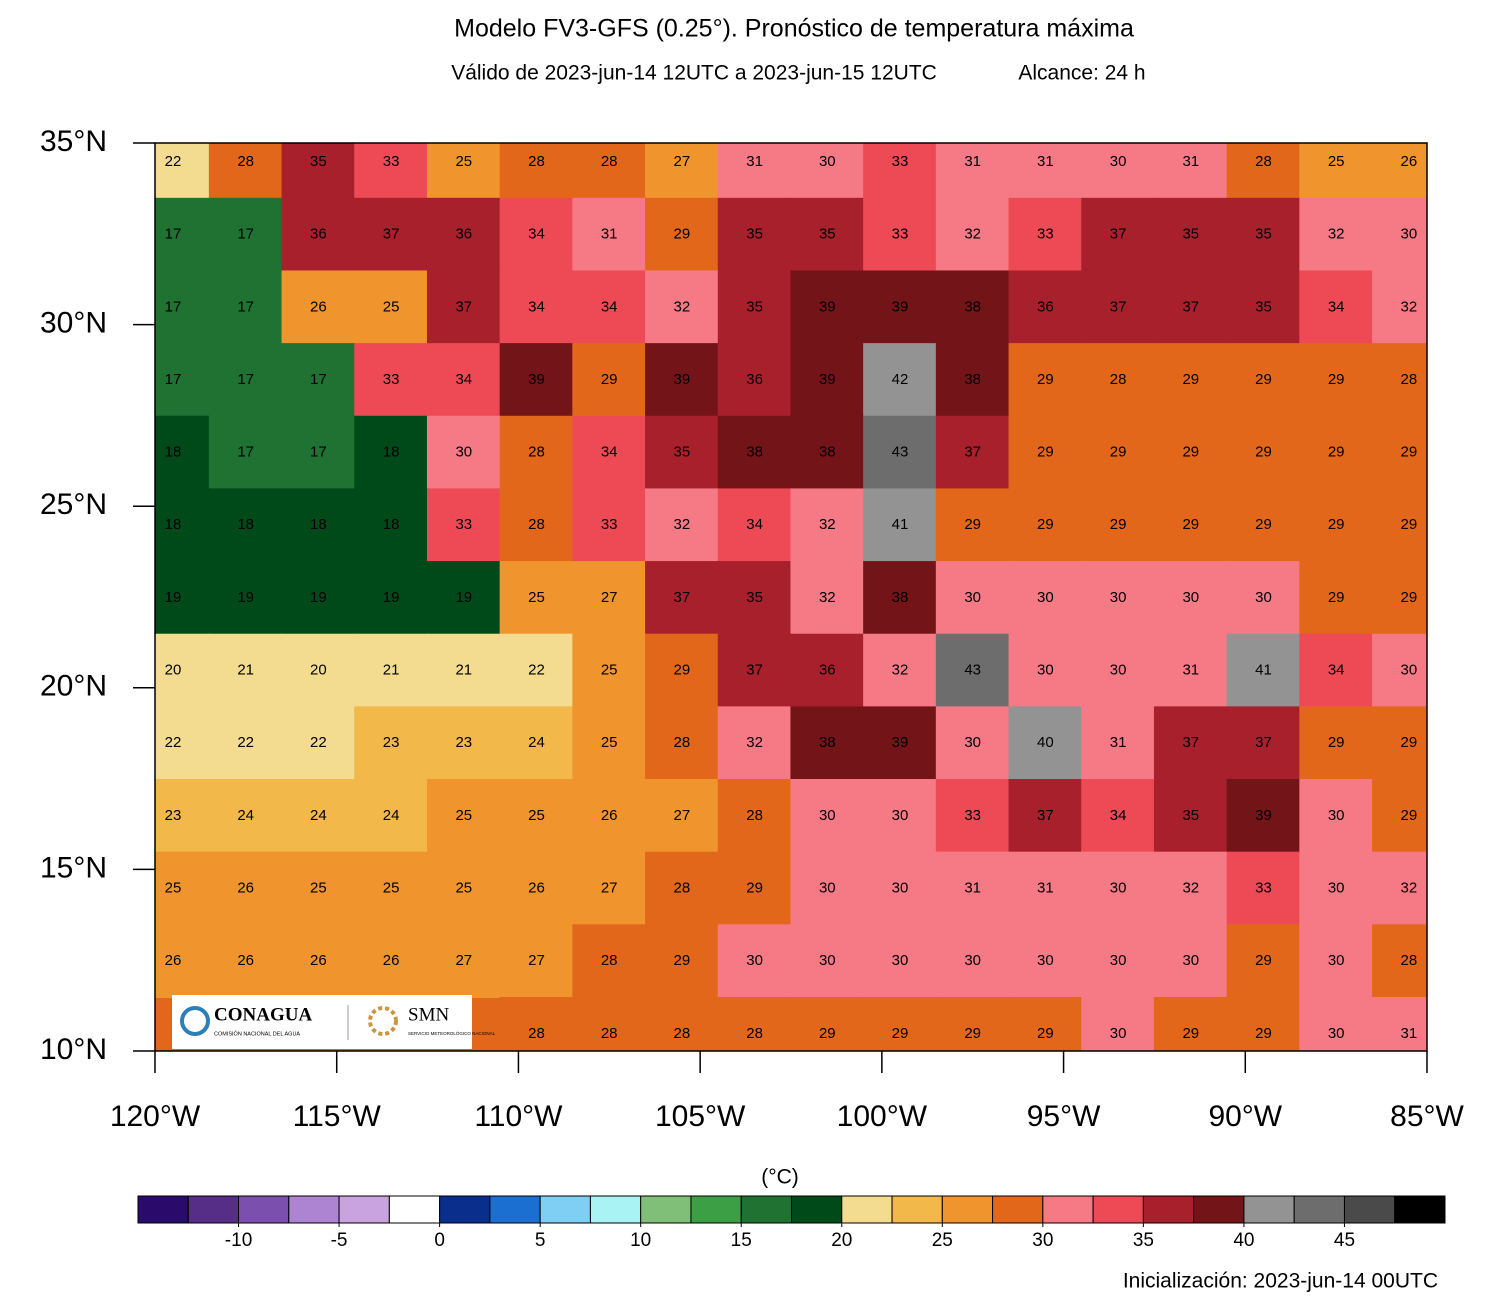 This screenshot has height=1300, width=1500. Describe the element at coordinates (73, 686) in the screenshot. I see `y-tick-label: 20°N` at that location.